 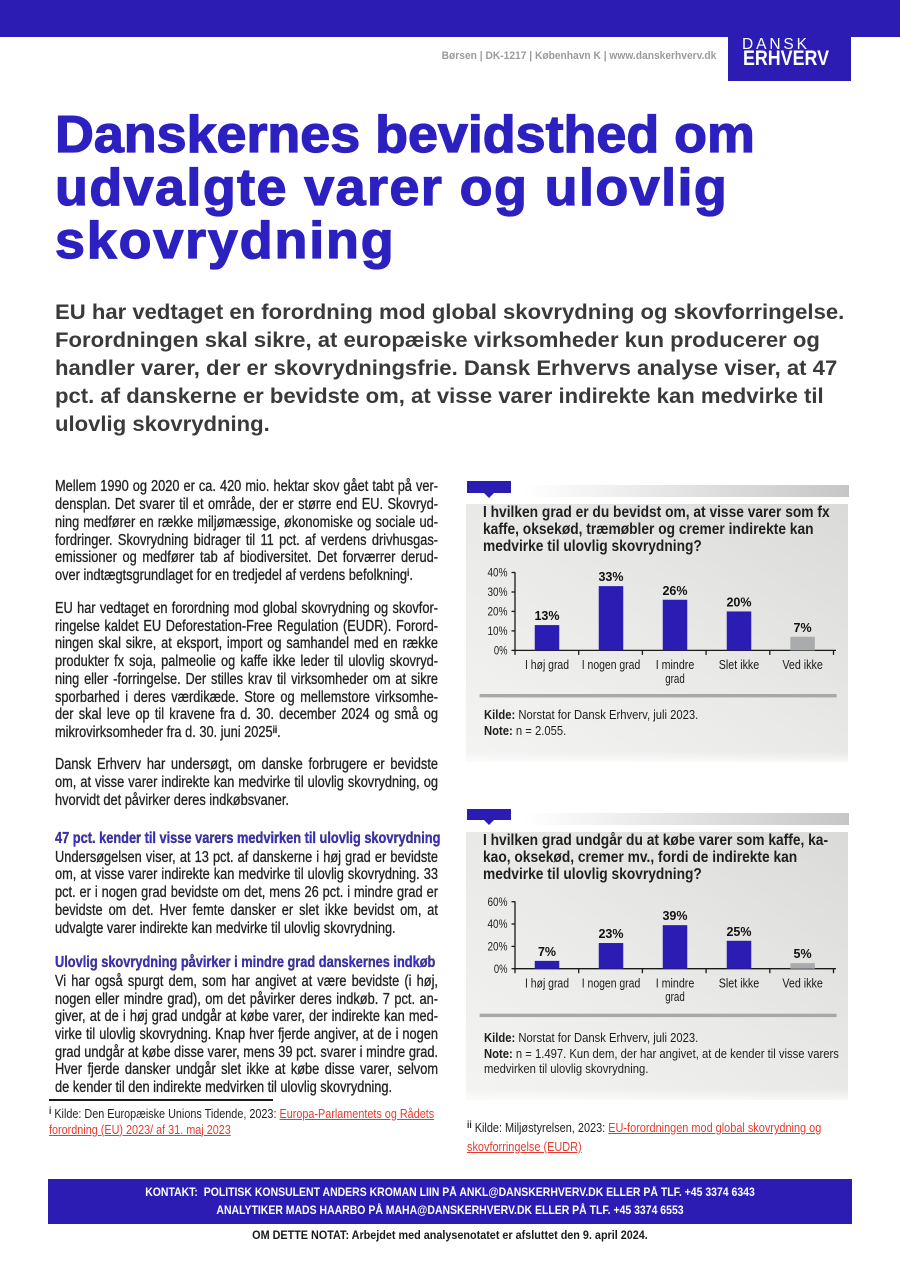 I want to click on svg-text: 60%, so click(x=498, y=903).